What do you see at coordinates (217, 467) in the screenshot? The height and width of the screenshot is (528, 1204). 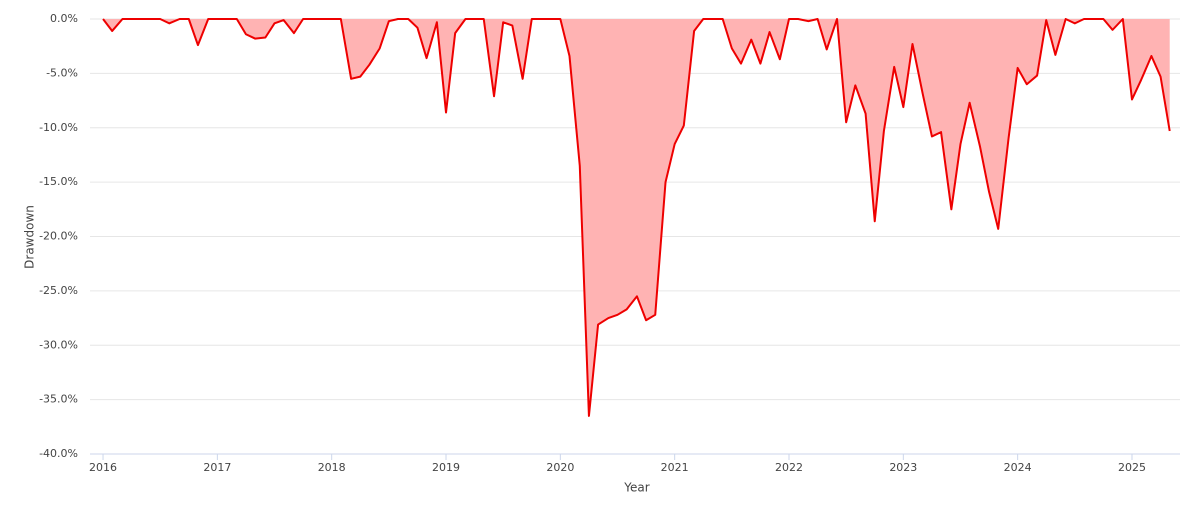 I see `x-tick-label: 2017` at bounding box center [217, 467].